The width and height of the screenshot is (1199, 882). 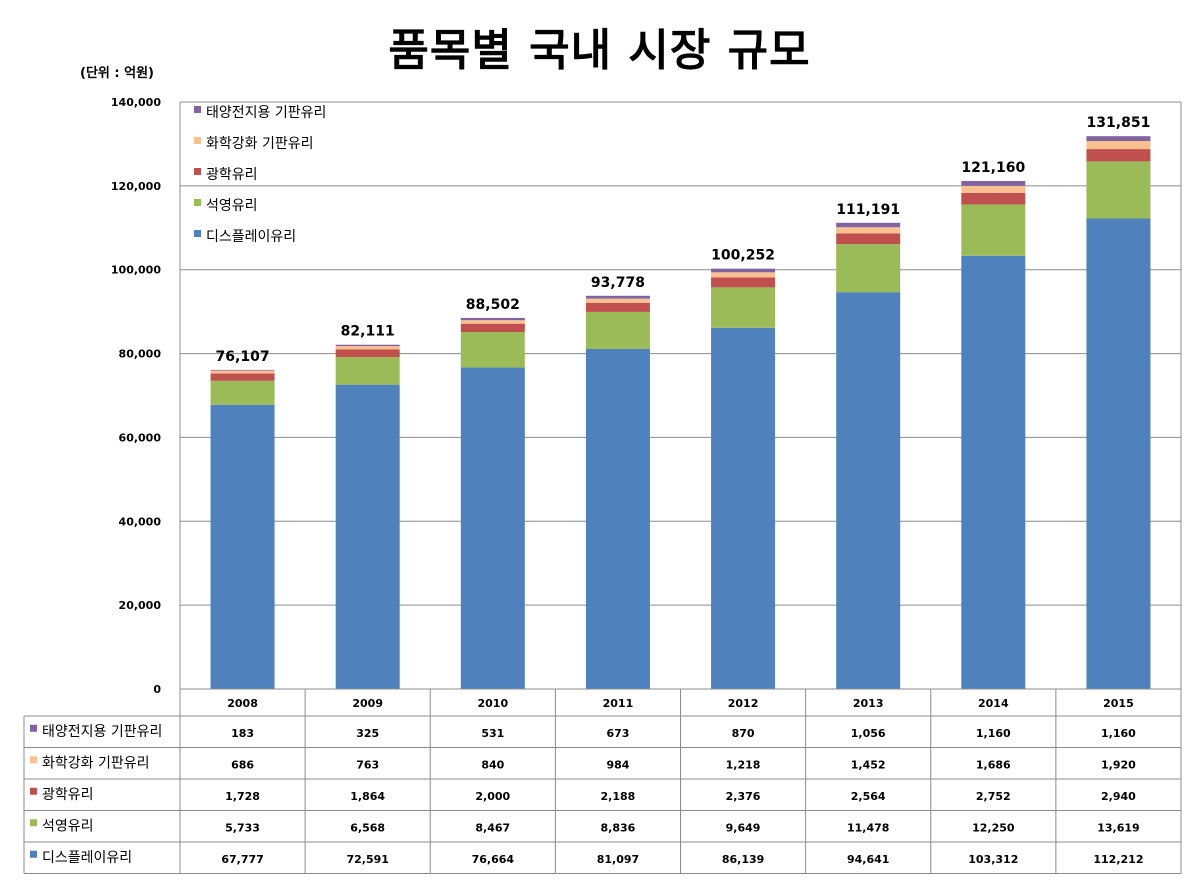 I want to click on table-row-label: 석영유리, so click(x=68, y=826).